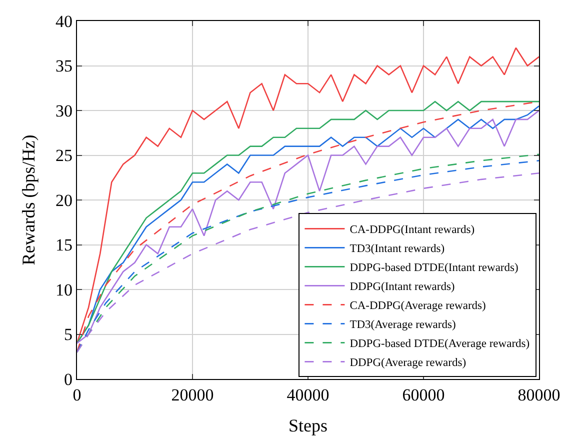  I want to click on legend-label: DDPG(Average rewards), so click(408, 363).